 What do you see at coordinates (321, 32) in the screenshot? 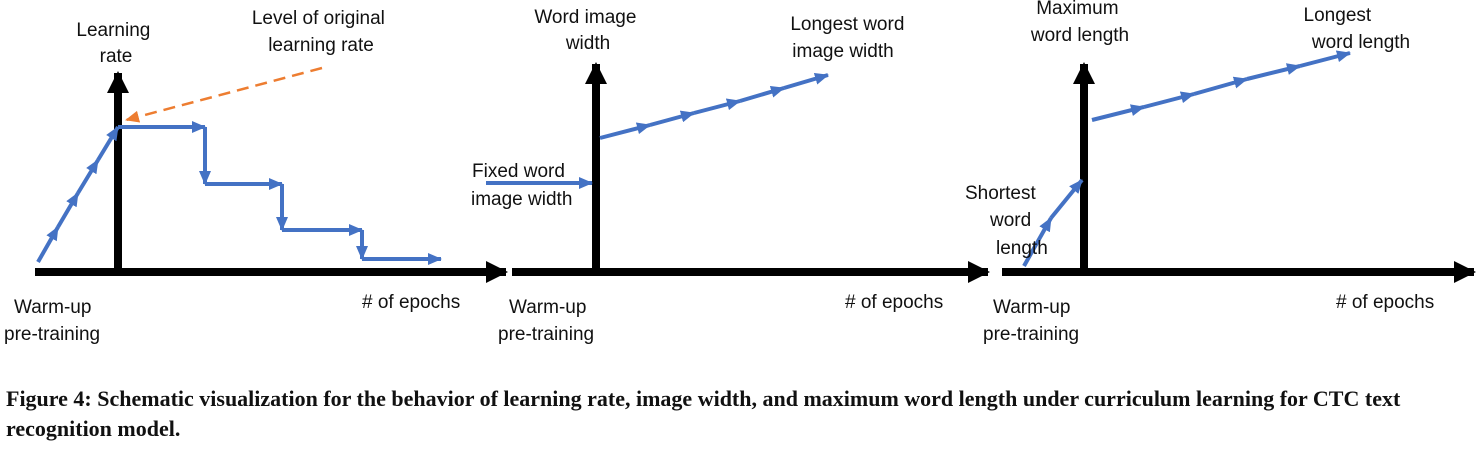
I see `annotation-label: Level of original learning rate` at bounding box center [321, 32].